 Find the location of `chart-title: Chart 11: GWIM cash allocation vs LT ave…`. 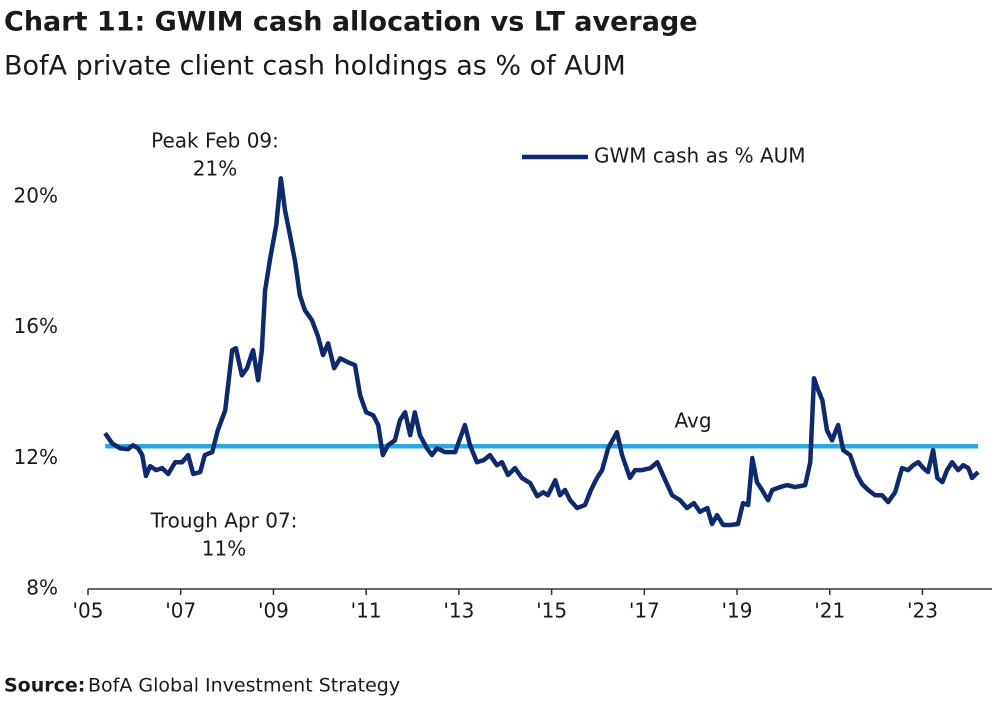

chart-title: Chart 11: GWIM cash allocation vs LT ave… is located at coordinates (351, 22).